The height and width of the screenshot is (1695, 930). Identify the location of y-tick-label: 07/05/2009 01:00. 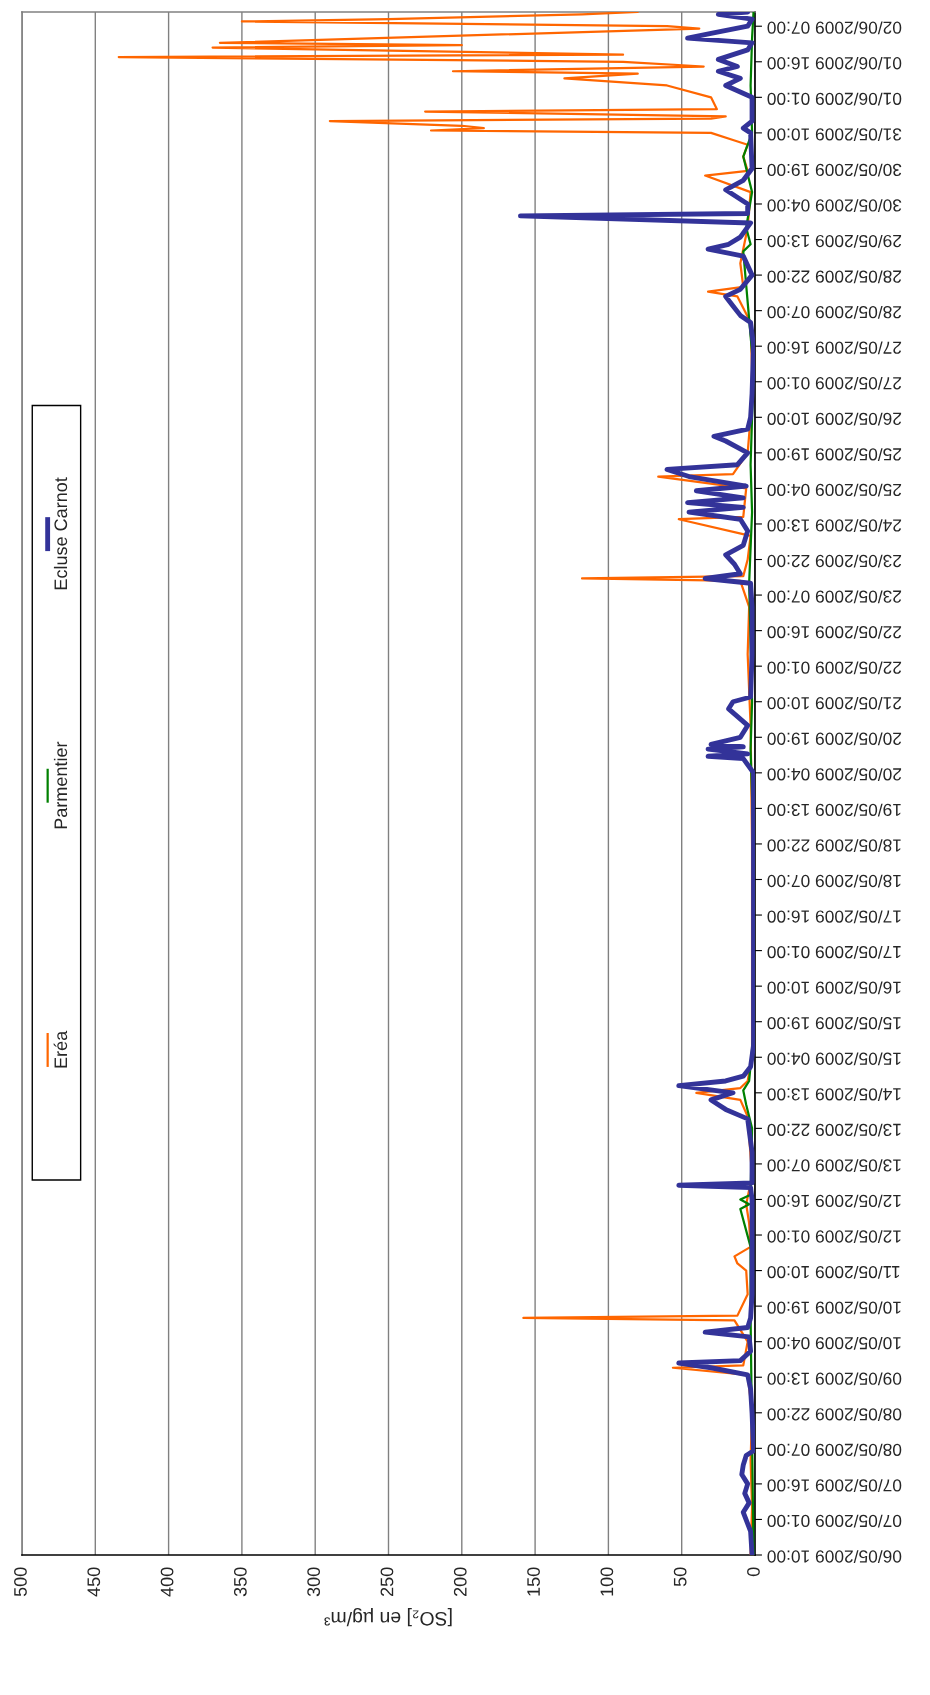
(834, 1521).